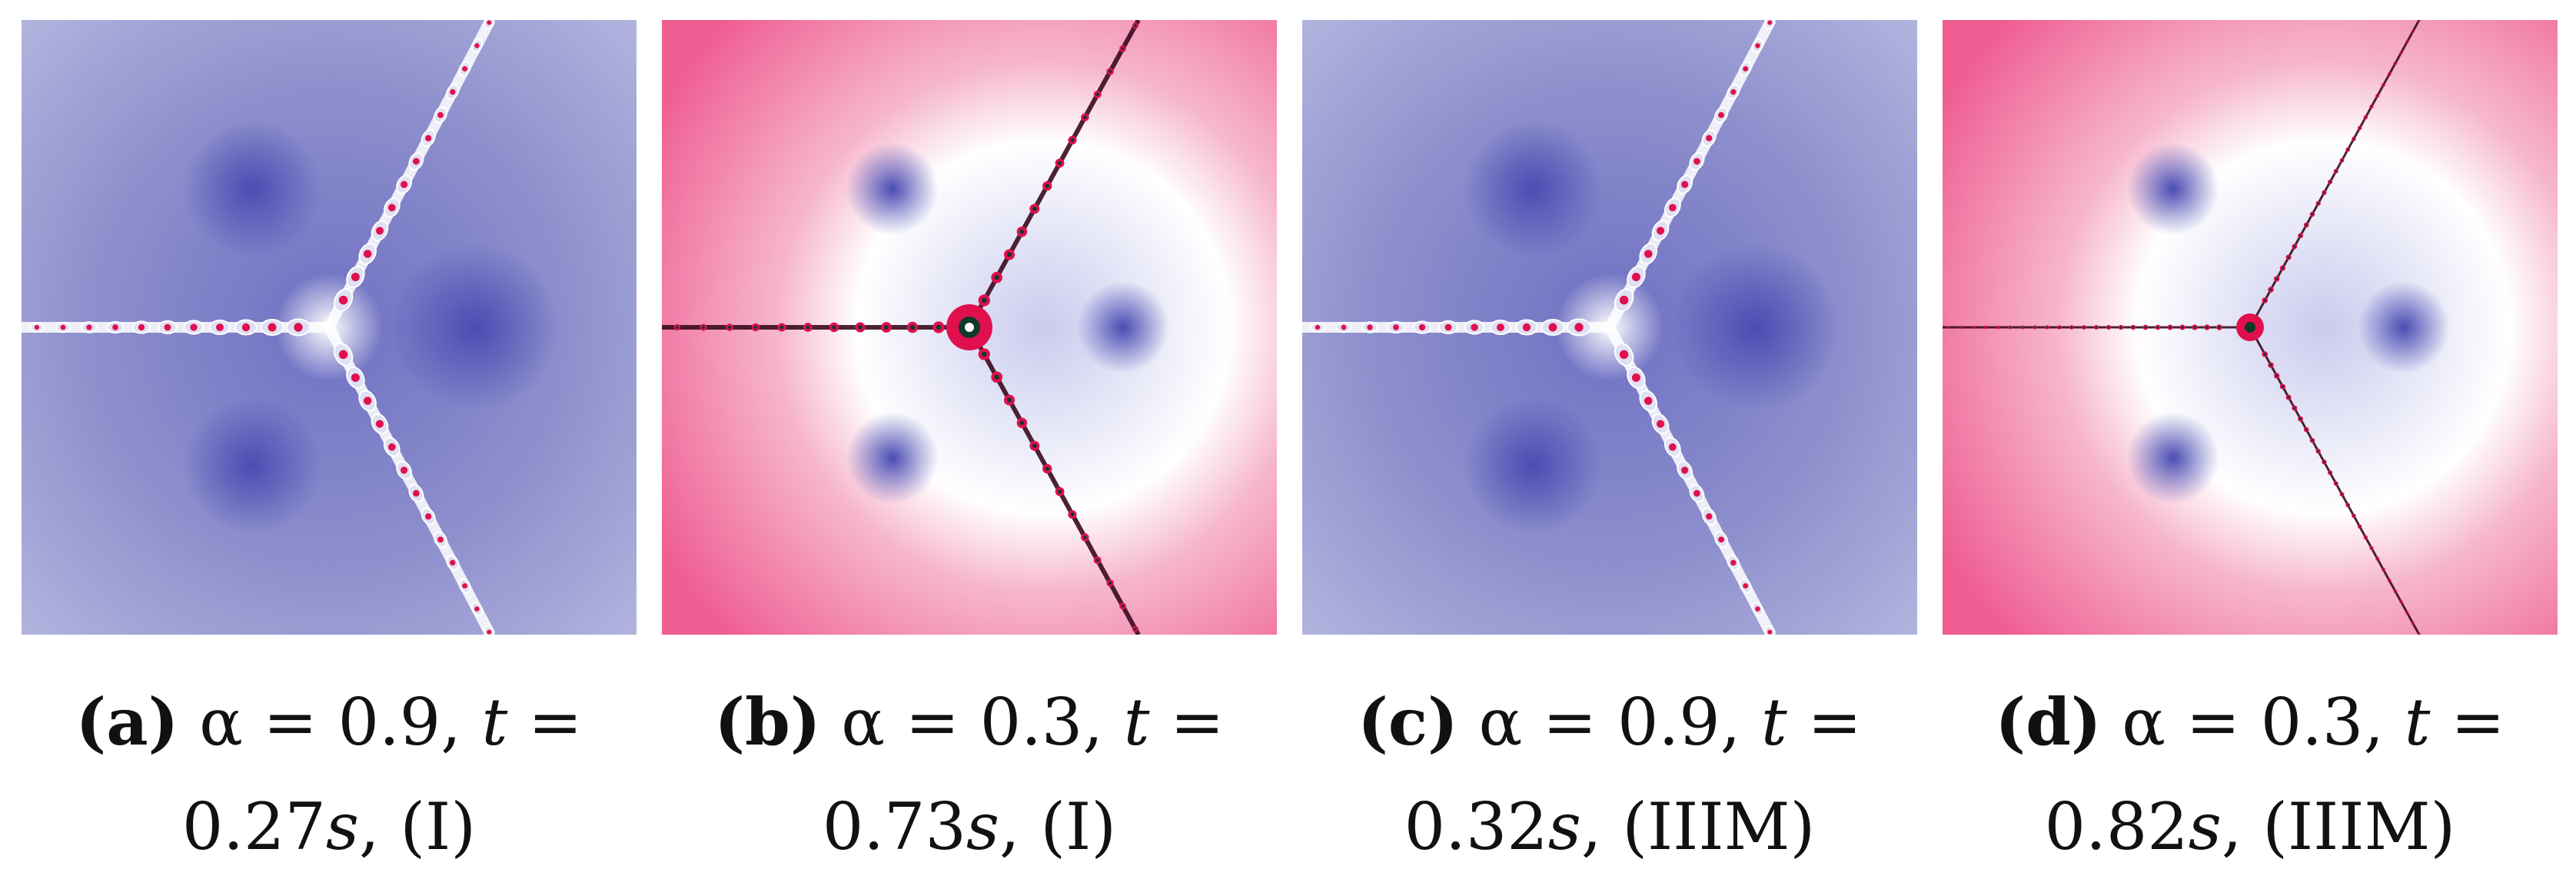 This screenshot has width=2576, height=879. I want to click on caption-b: (b) α = 0.3, t = 0.73s, (I), so click(969, 774).